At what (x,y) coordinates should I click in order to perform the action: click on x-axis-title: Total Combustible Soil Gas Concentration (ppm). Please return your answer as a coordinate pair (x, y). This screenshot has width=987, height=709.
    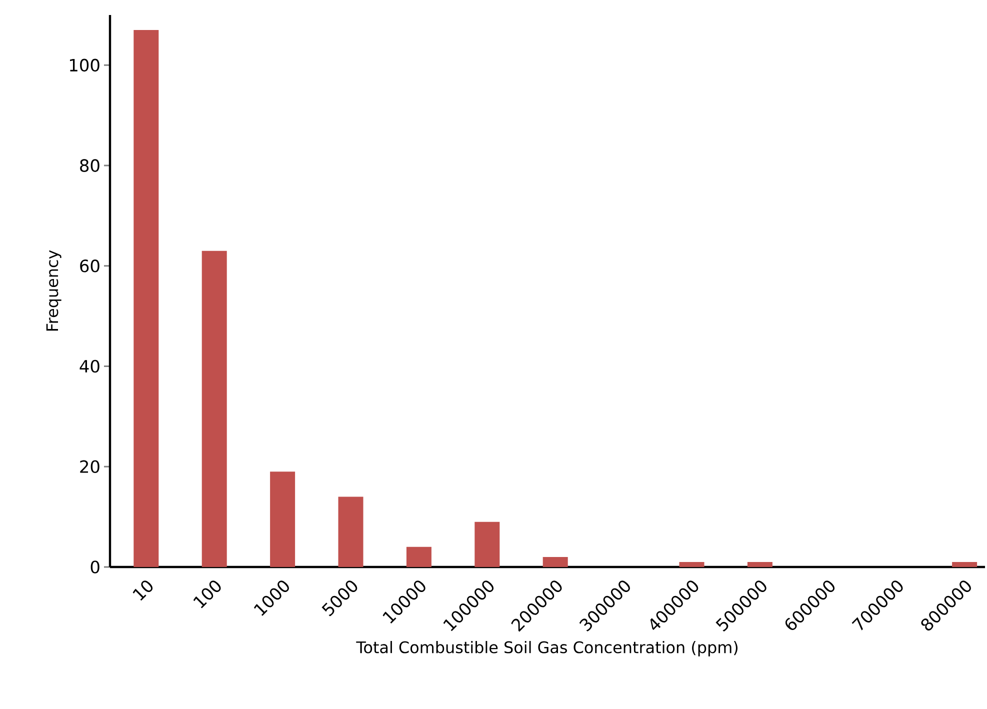
    Looking at the image, I should click on (547, 648).